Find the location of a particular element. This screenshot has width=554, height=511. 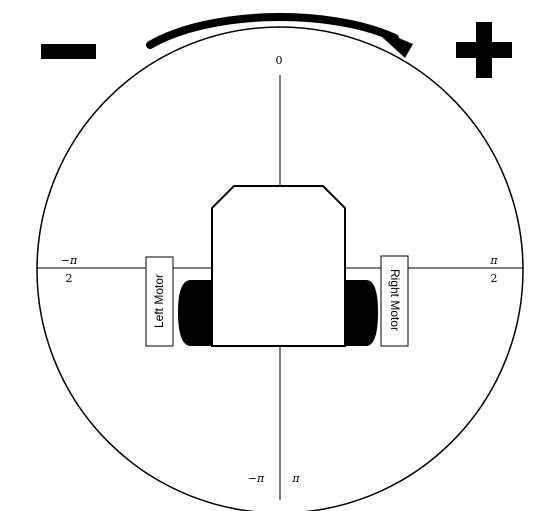

angle-label-bottom-left: −π is located at coordinates (256, 478).